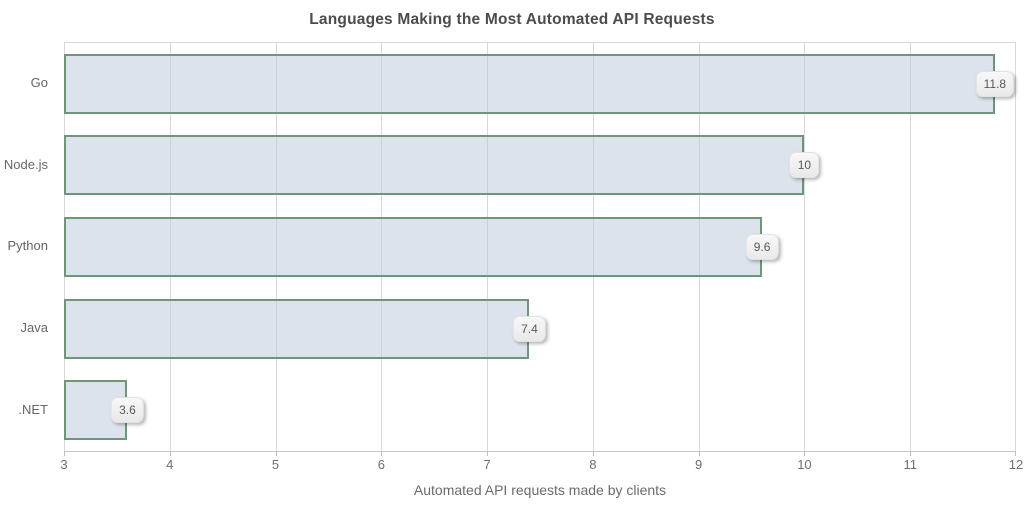 The width and height of the screenshot is (1024, 512). What do you see at coordinates (910, 464) in the screenshot?
I see `x-tick-label-11: 11` at bounding box center [910, 464].